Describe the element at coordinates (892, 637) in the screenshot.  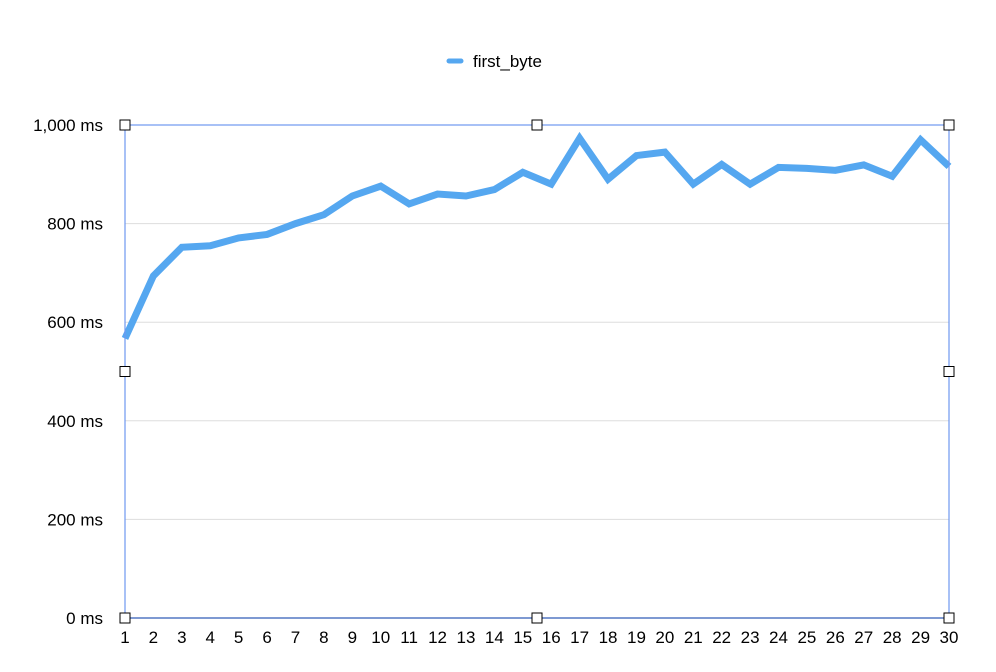
I see `x-tick-label: 28` at that location.